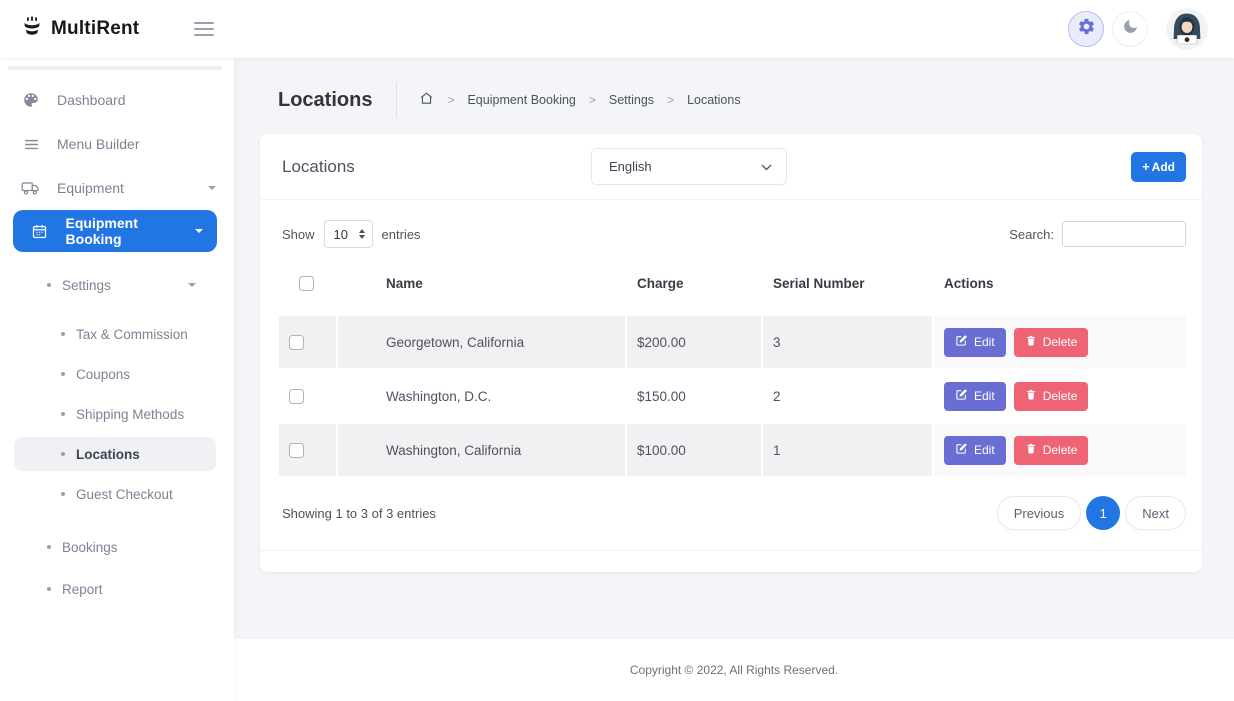 The image size is (1234, 701). I want to click on search-input, so click(1124, 234).